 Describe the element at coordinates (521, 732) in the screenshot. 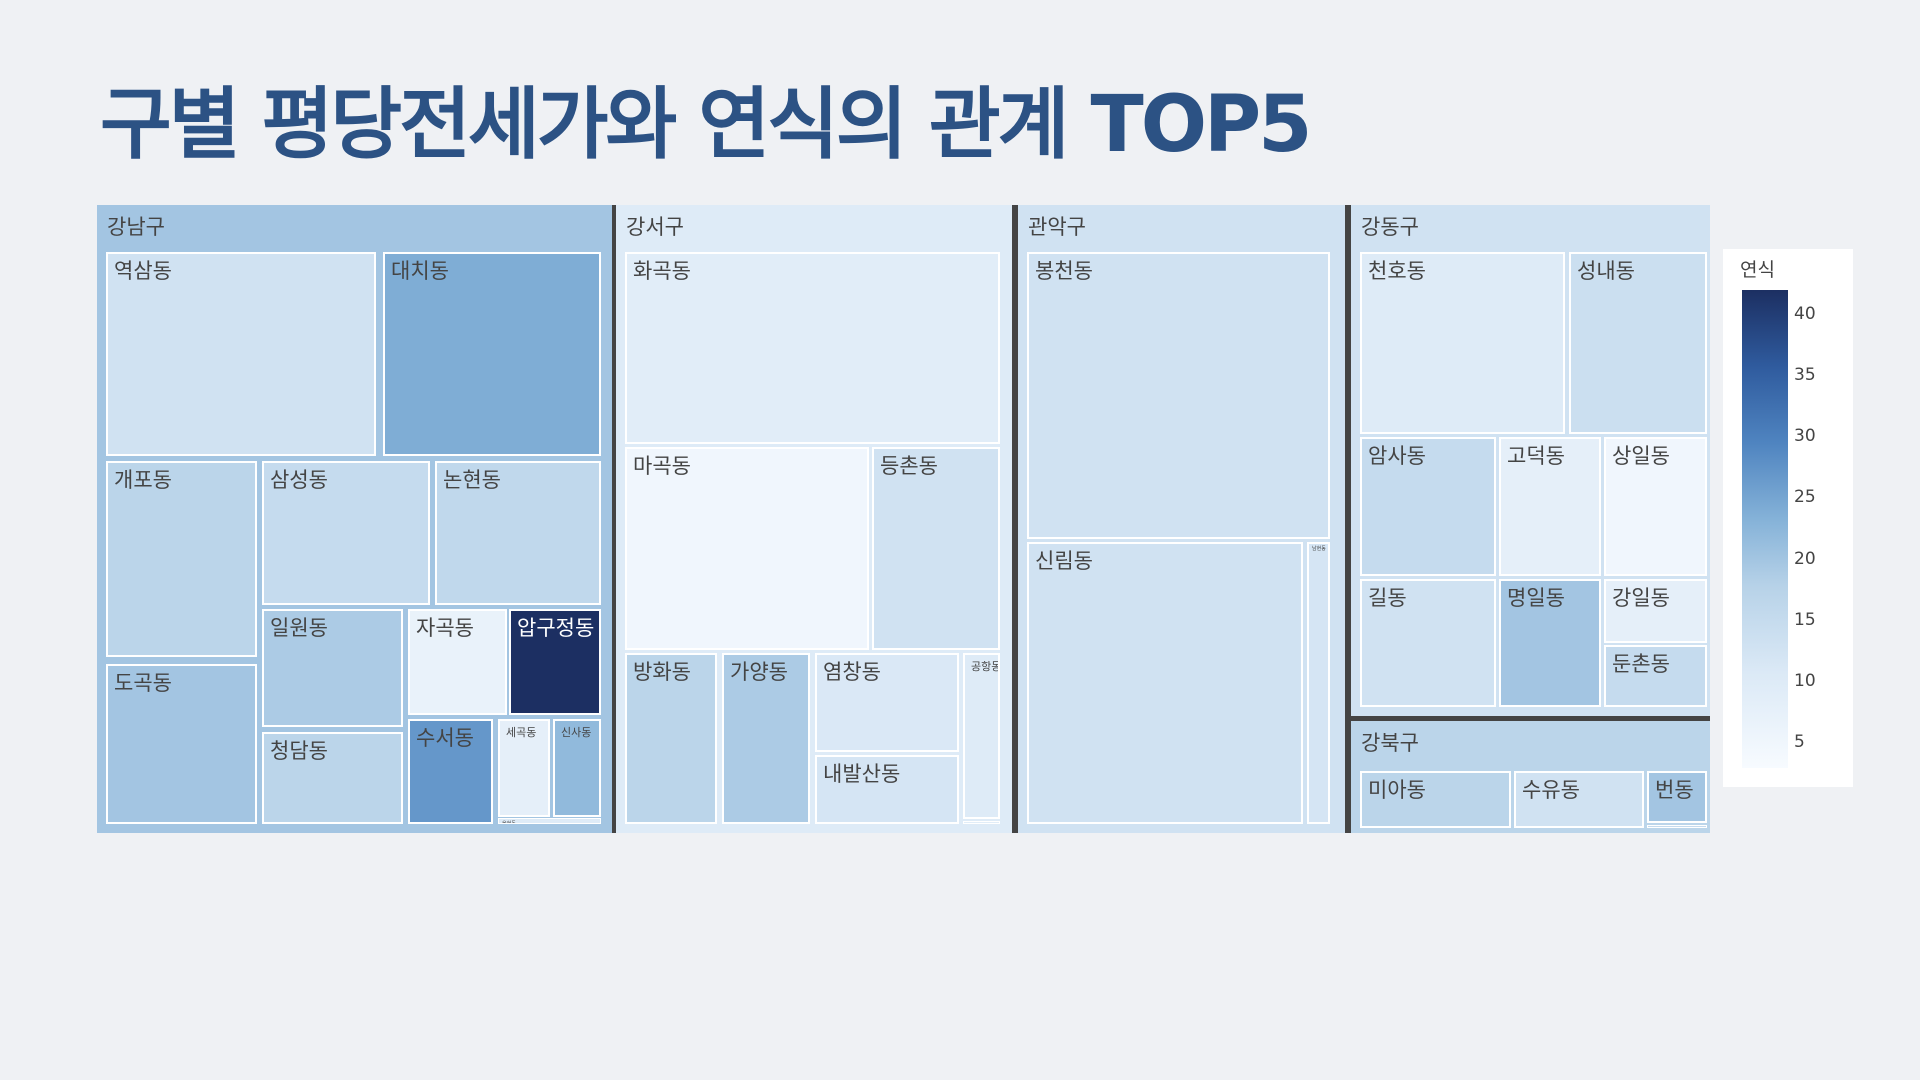

I see `cell-label: 세곡동` at that location.